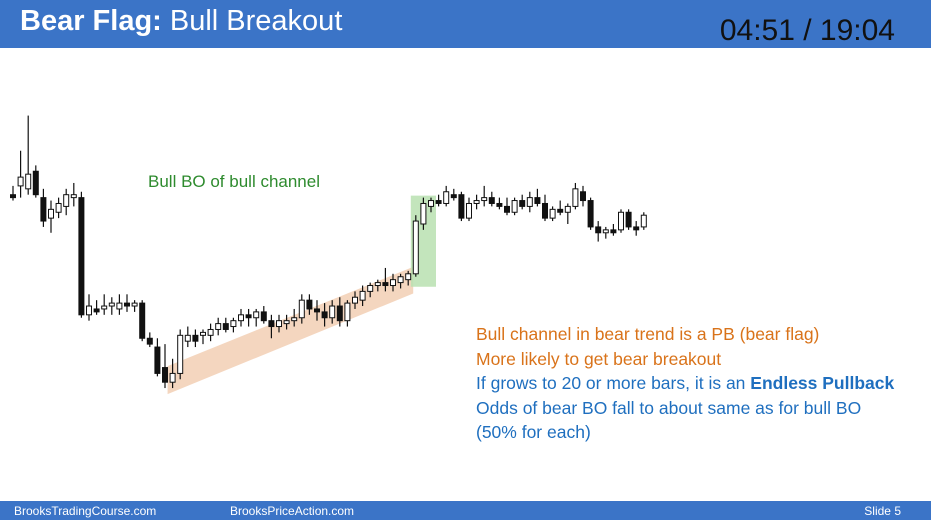 This screenshot has width=931, height=520. What do you see at coordinates (91, 21) in the screenshot?
I see `slide-title-bold: Bear Flag:` at bounding box center [91, 21].